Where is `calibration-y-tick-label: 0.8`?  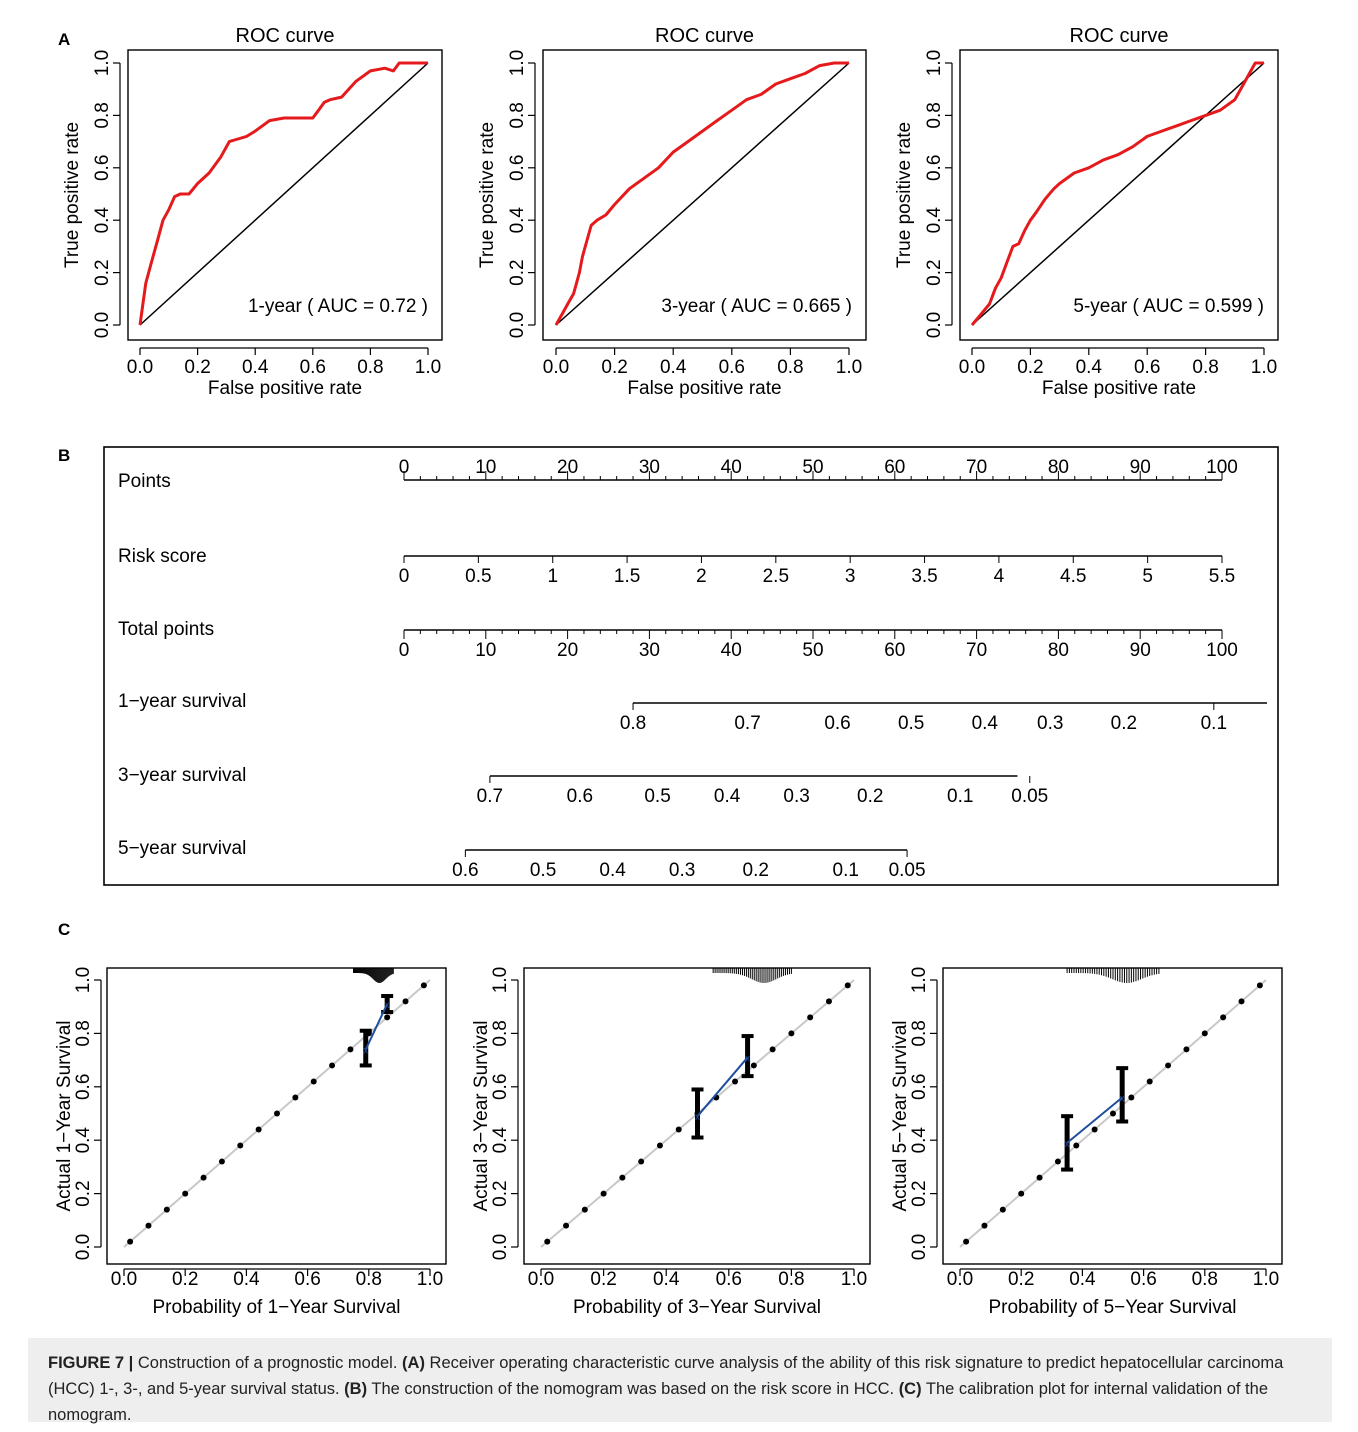
calibration-y-tick-label: 0.8 is located at coordinates (83, 1033).